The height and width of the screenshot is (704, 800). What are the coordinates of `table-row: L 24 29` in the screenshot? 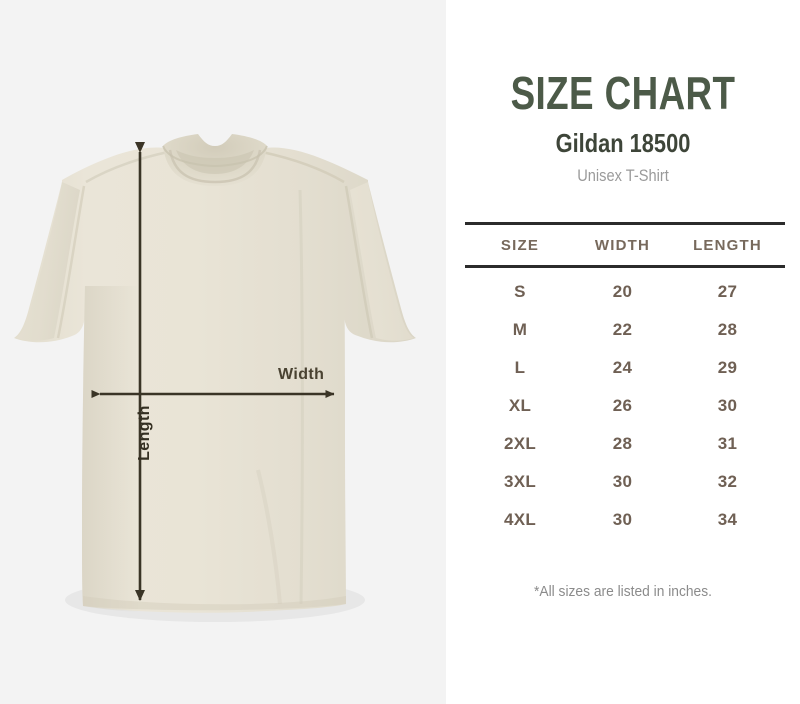 It's located at (625, 368).